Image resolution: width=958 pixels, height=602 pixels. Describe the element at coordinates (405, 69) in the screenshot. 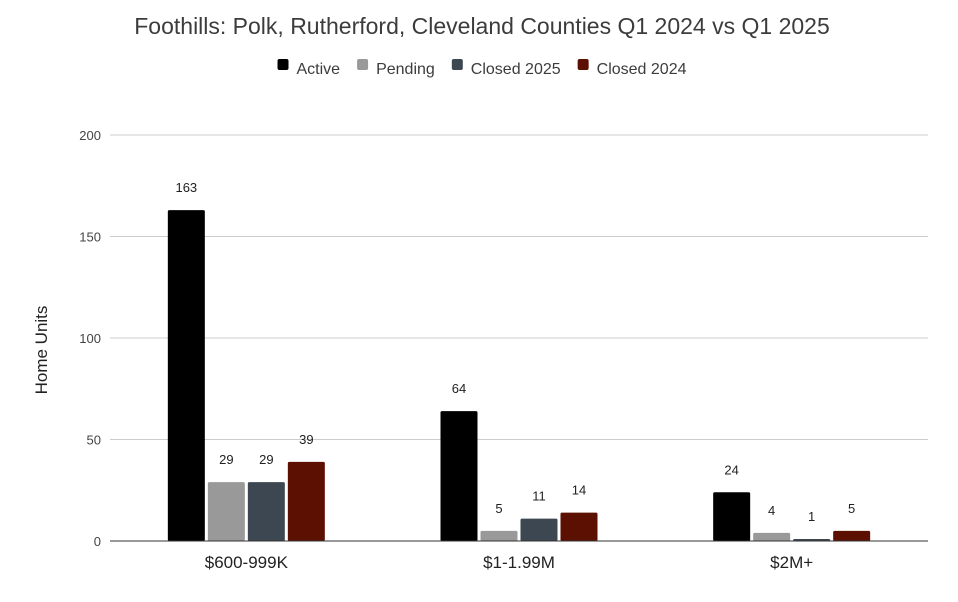

I see `legend-label: Pending` at that location.